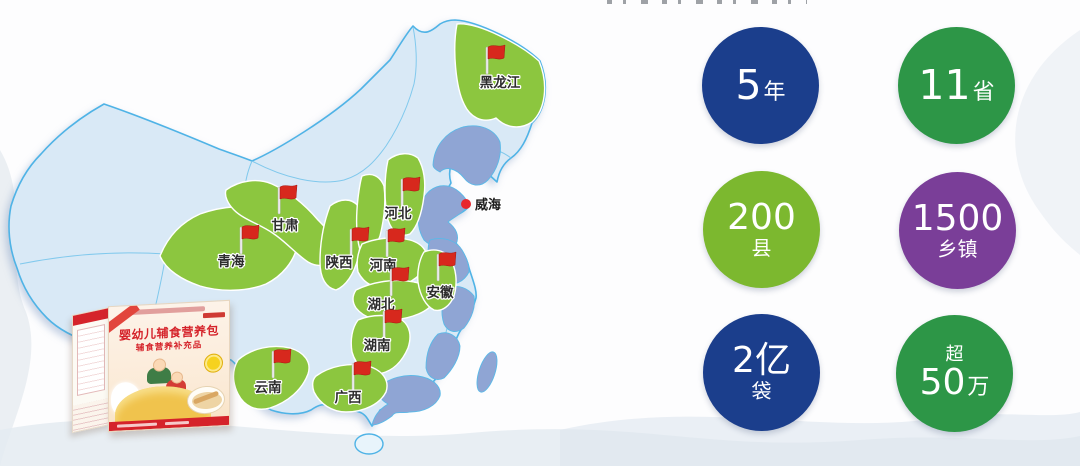 The width and height of the screenshot is (1080, 466). I want to click on stat-unit: 万, so click(978, 387).